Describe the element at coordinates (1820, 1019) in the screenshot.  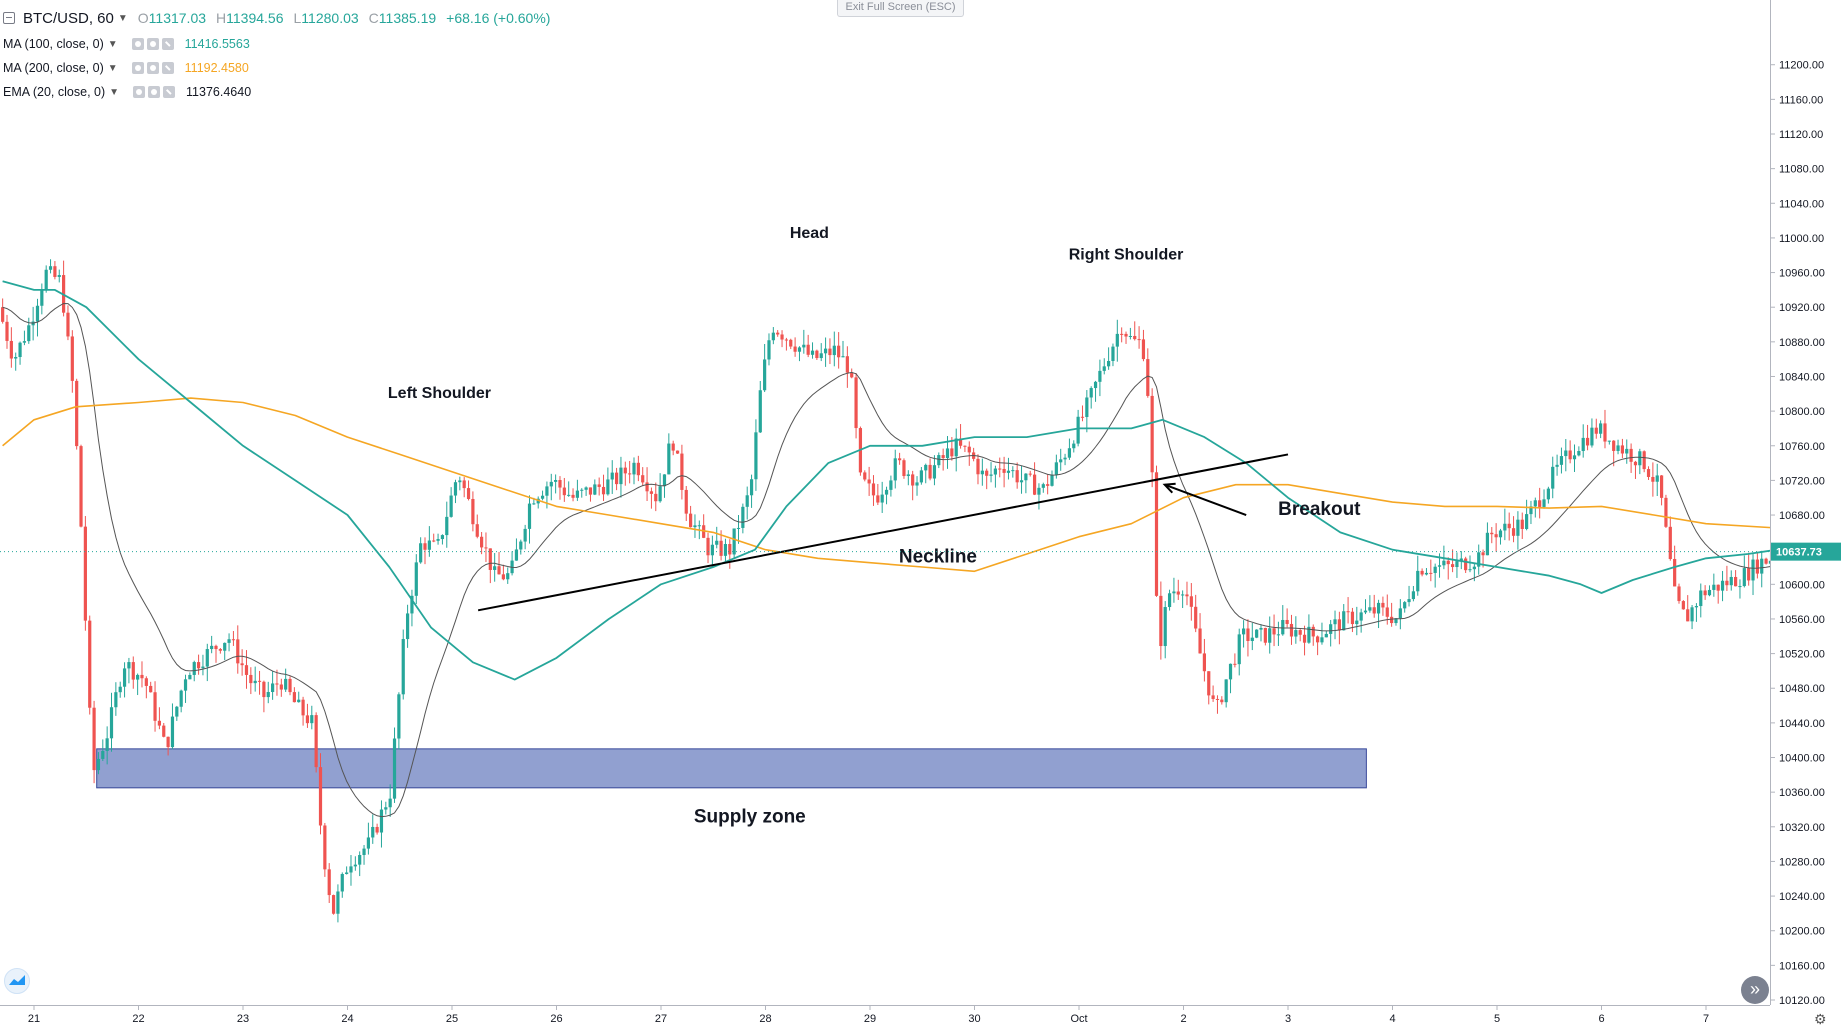
I see `gear-icon: ⚙` at that location.